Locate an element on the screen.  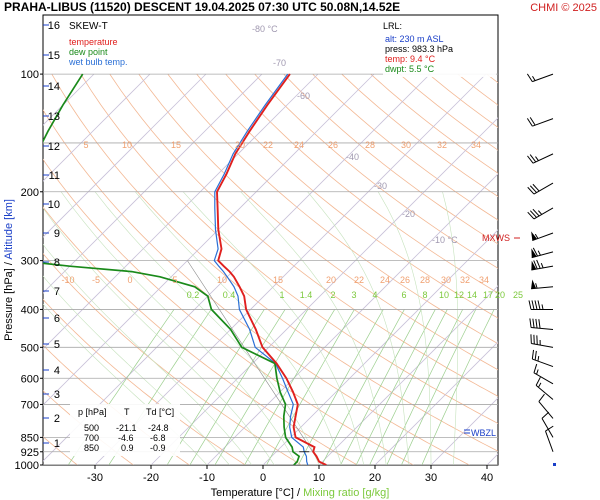
table-row-850-t: 0.9 is located at coordinates (127, 448).